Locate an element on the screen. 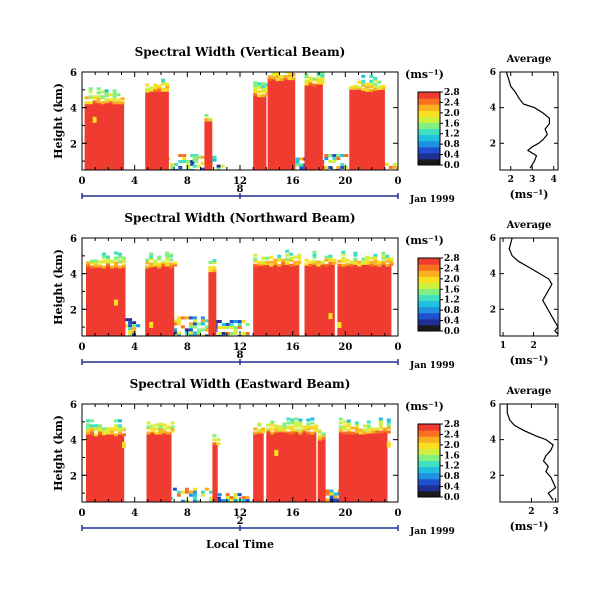 The image size is (611, 598). colorbar-tick-label: 0.4 is located at coordinates (452, 488).